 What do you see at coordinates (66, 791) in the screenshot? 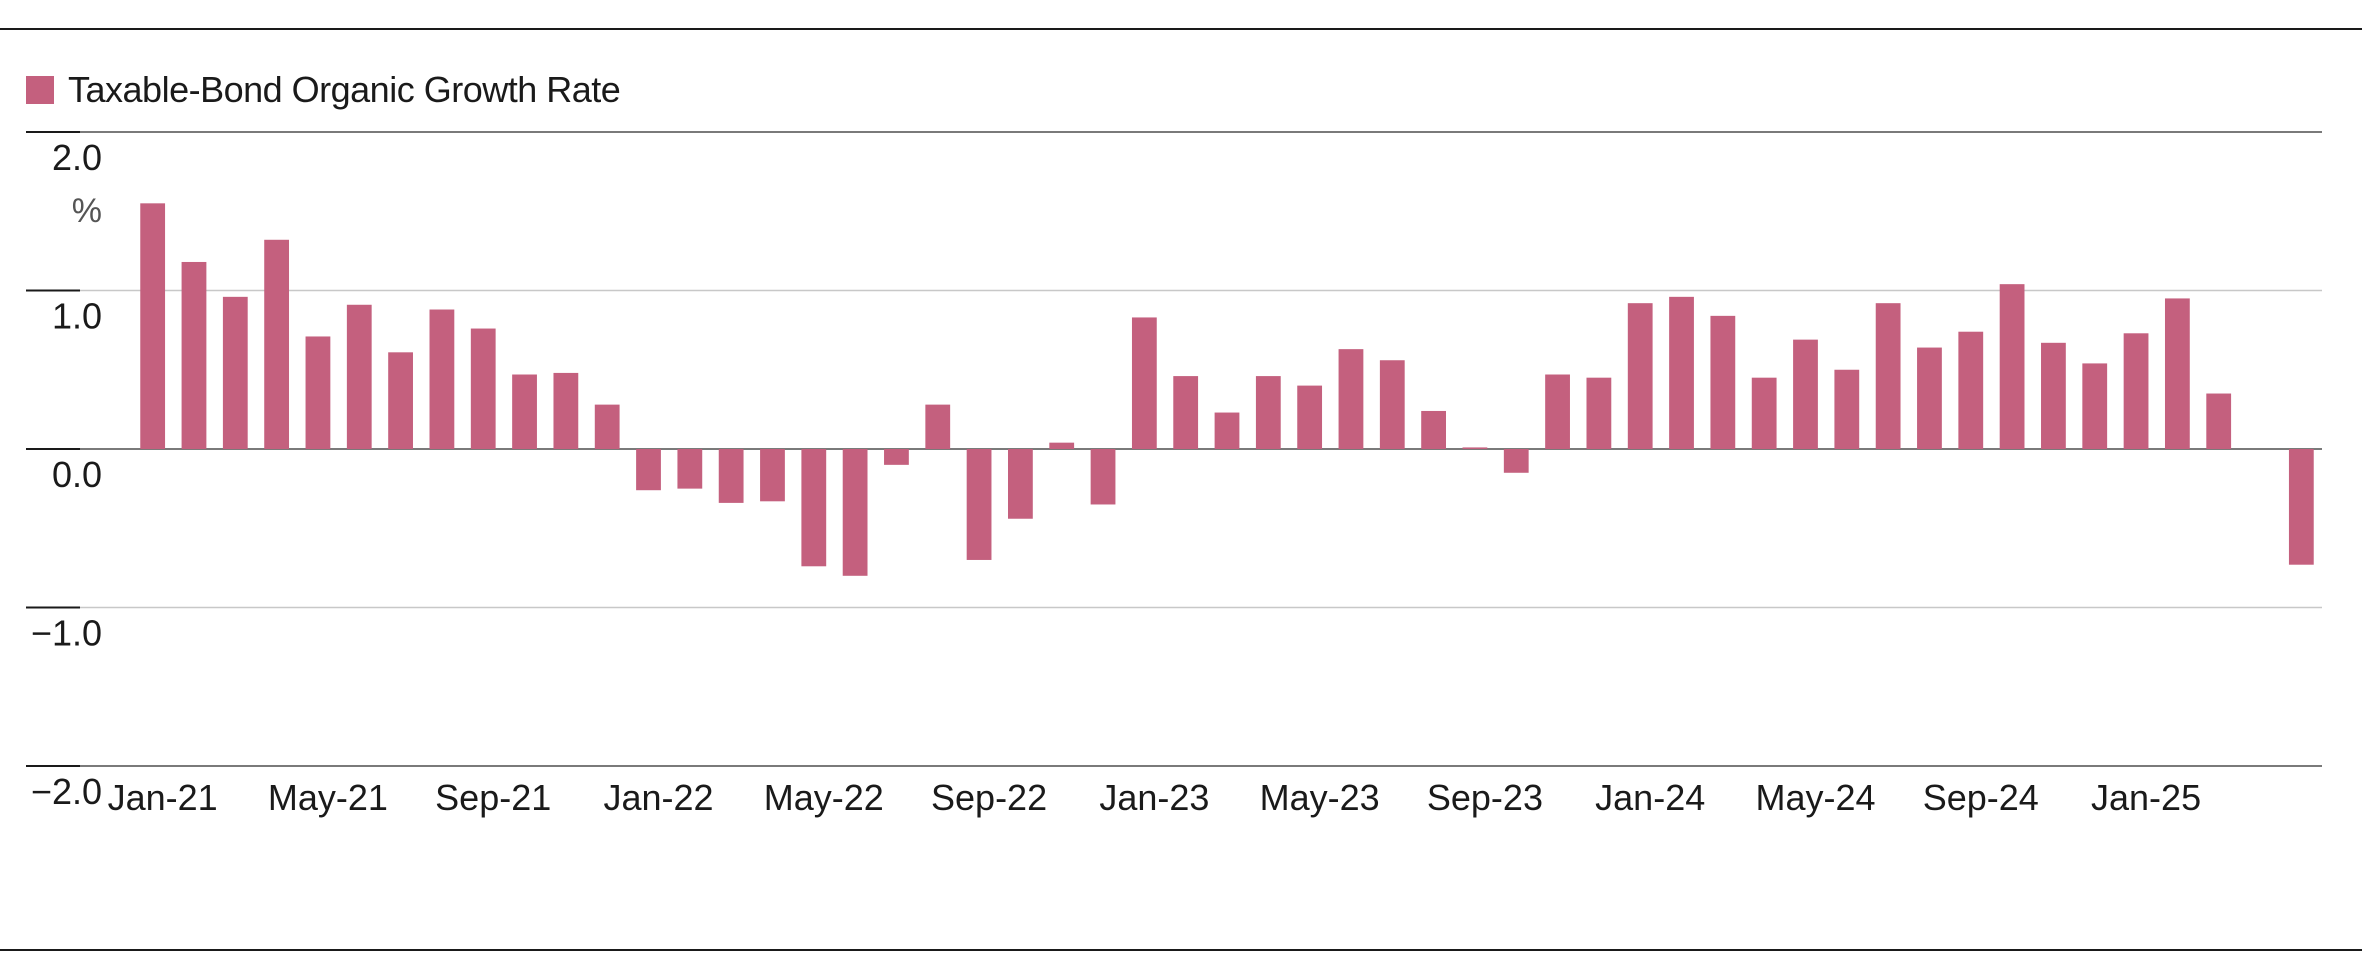
I see `y-tick-label: −2.0` at bounding box center [66, 791].